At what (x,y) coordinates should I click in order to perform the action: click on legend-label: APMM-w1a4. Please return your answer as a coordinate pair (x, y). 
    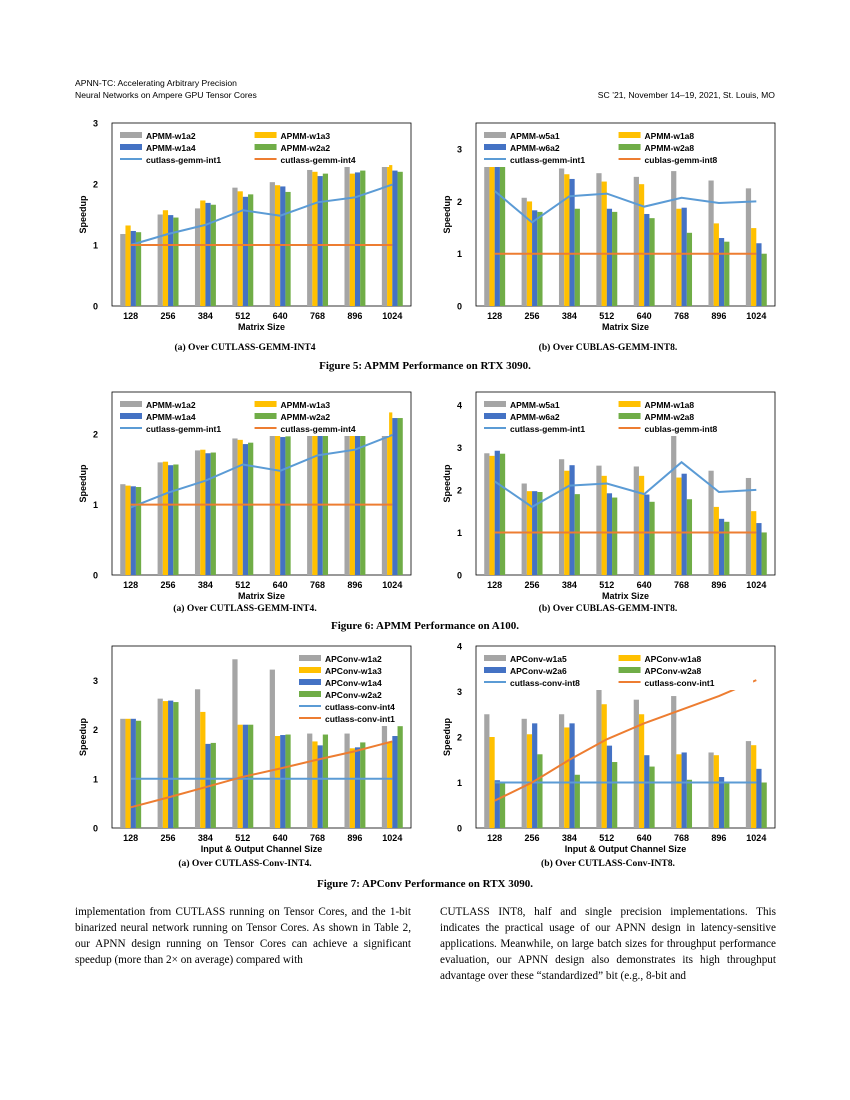
    Looking at the image, I should click on (171, 148).